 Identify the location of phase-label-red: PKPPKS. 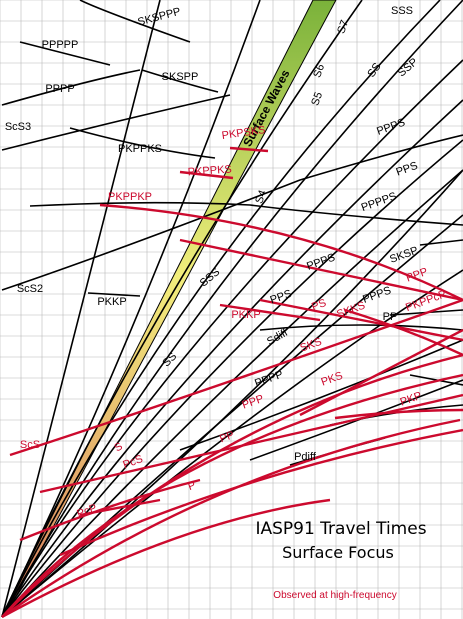
(209, 170).